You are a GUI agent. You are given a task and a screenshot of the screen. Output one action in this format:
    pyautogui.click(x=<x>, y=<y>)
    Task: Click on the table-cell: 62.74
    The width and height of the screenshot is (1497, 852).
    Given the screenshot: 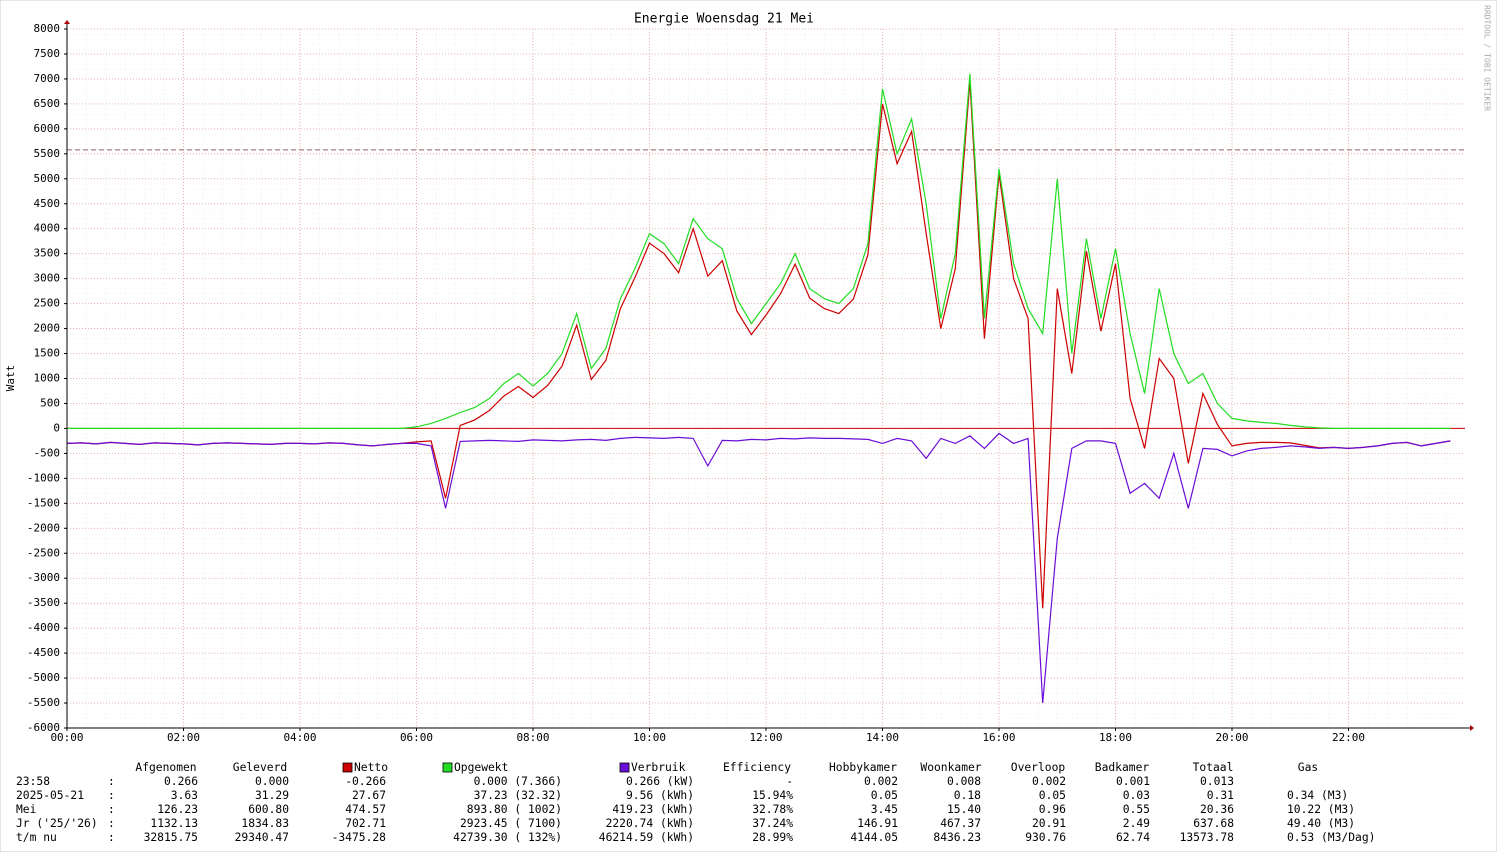 What is the action you would take?
    pyautogui.click(x=1133, y=837)
    